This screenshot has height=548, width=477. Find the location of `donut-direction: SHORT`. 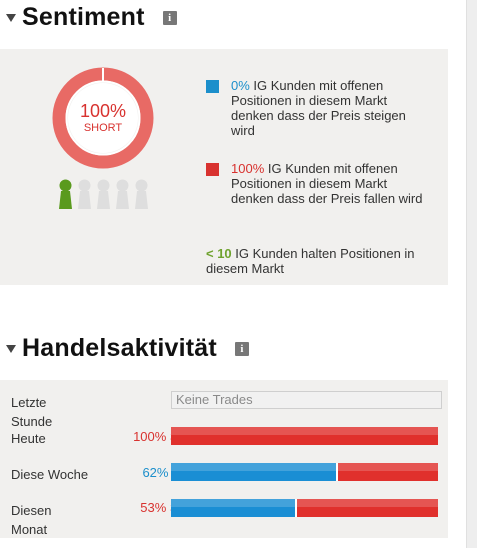

donut-direction: SHORT is located at coordinates (103, 128).